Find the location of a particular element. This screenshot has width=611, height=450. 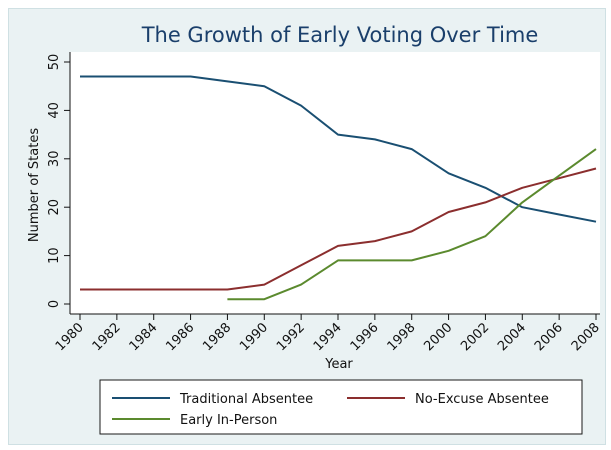

legend-box is located at coordinates (341, 407).